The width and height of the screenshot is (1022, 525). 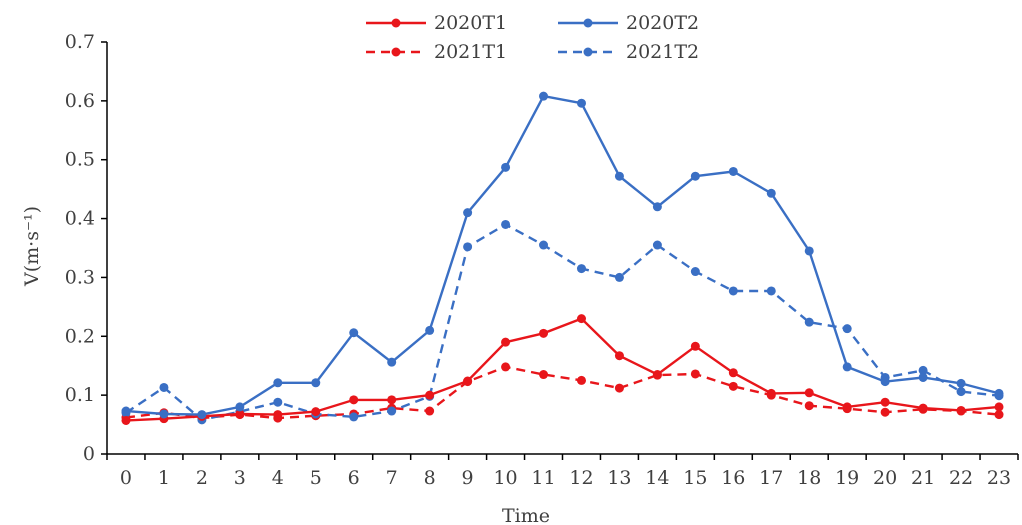 I want to click on legend-label: 2021T1, so click(x=470, y=52).